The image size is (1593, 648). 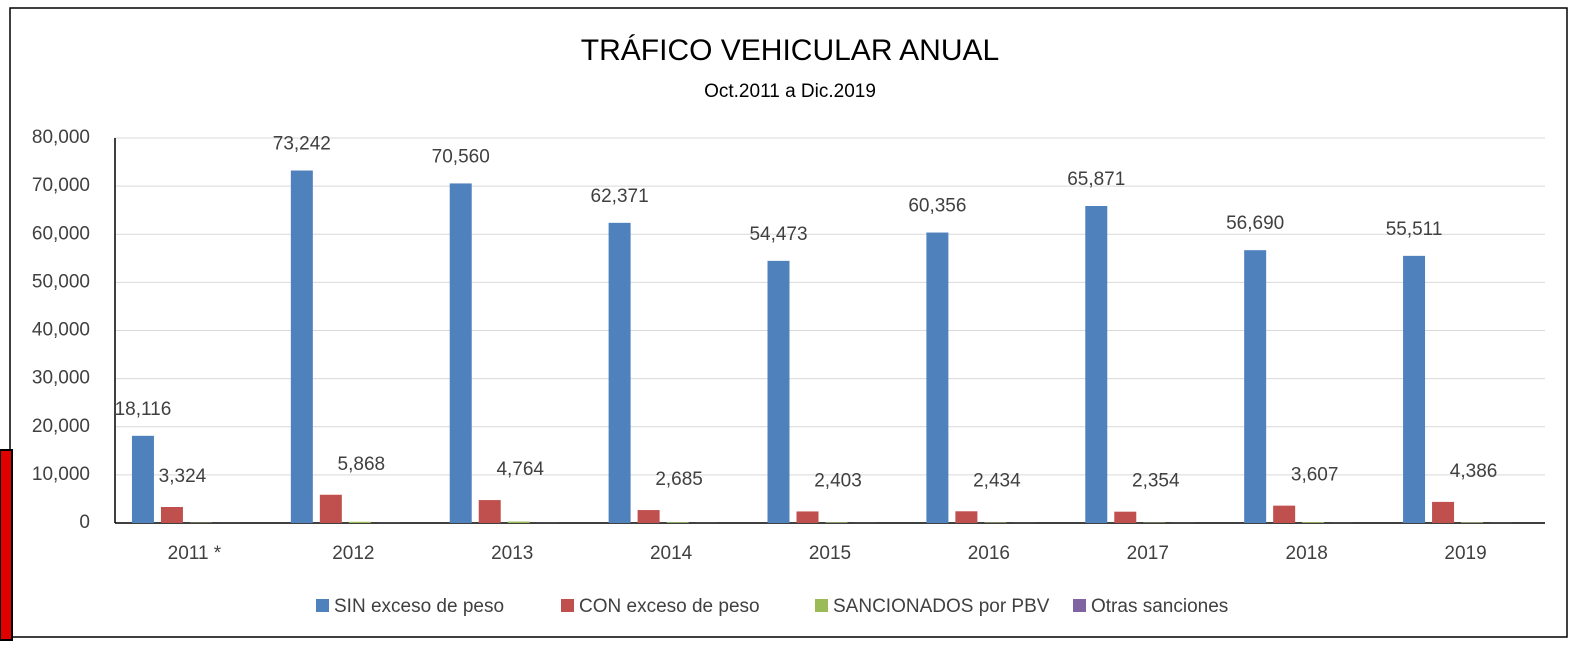 What do you see at coordinates (1315, 475) in the screenshot?
I see `data-label: 3,607` at bounding box center [1315, 475].